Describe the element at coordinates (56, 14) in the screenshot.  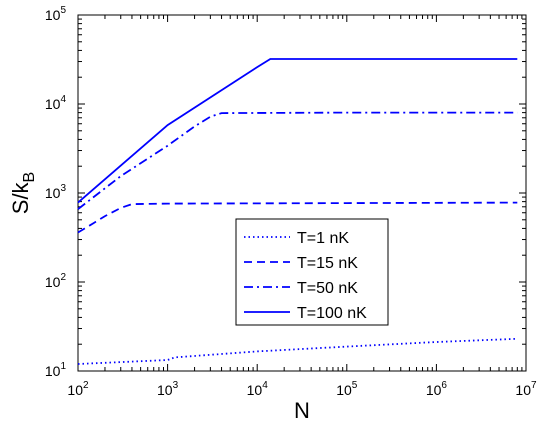
I see `y-tick-label: 10⁵` at that location.